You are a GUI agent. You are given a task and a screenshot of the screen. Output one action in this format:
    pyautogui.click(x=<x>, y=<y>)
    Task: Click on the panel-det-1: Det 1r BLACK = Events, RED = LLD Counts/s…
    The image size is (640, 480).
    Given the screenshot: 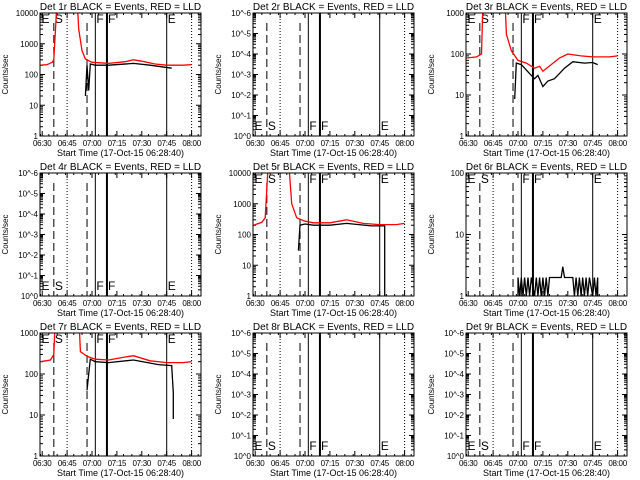 What is the action you would take?
    pyautogui.click(x=101, y=80)
    